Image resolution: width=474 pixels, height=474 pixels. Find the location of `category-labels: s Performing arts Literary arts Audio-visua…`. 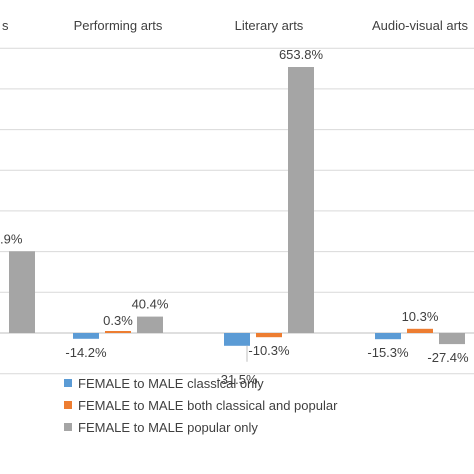

category-labels: s Performing arts Literary arts Audio-visua… is located at coordinates (235, 25).